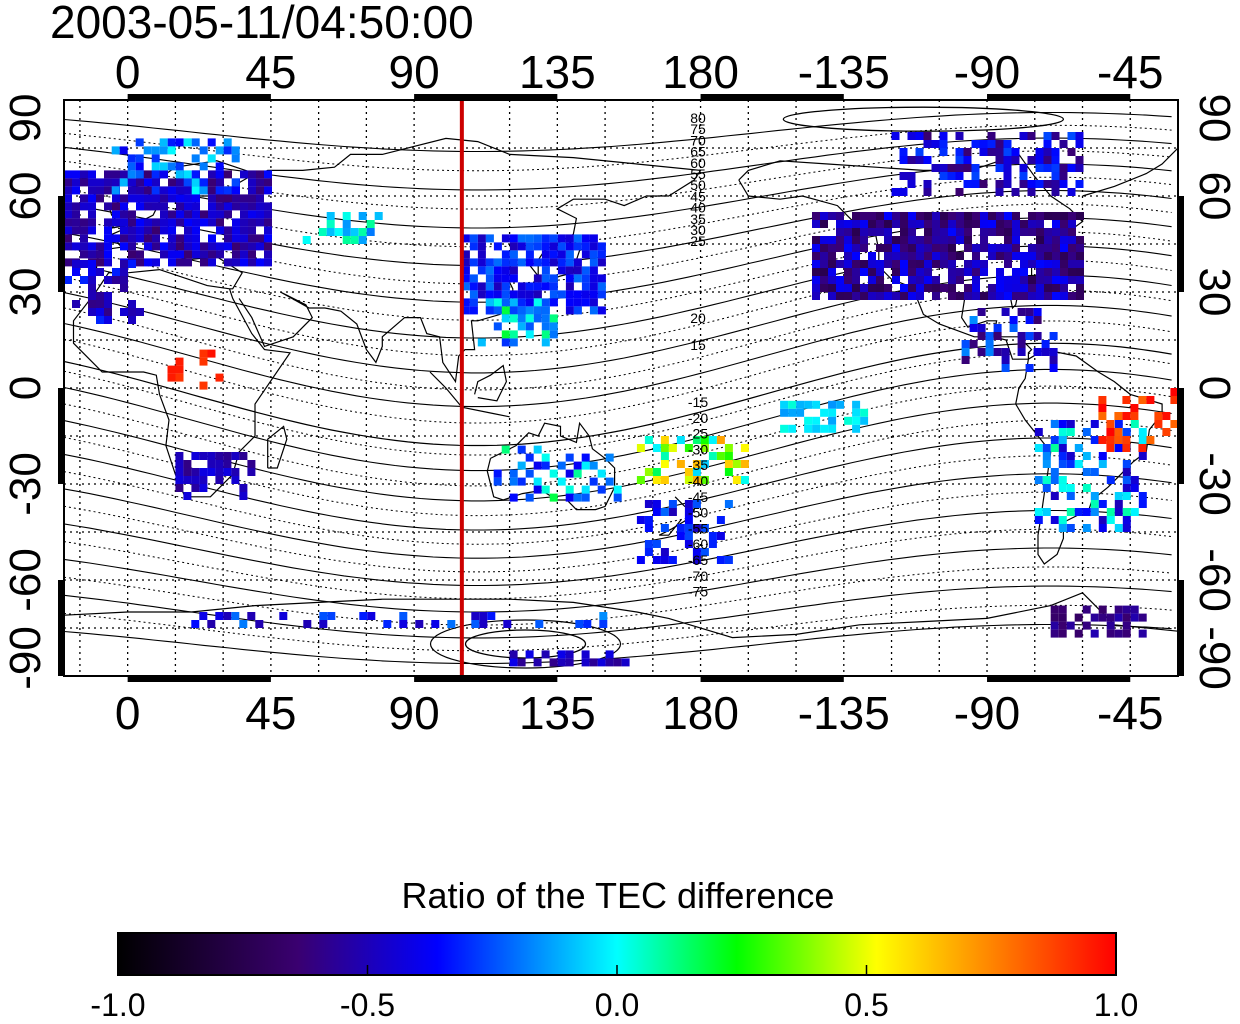 The image size is (1240, 1024). Describe the element at coordinates (772, 679) in the screenshot. I see `bottom-tick-bar` at that location.